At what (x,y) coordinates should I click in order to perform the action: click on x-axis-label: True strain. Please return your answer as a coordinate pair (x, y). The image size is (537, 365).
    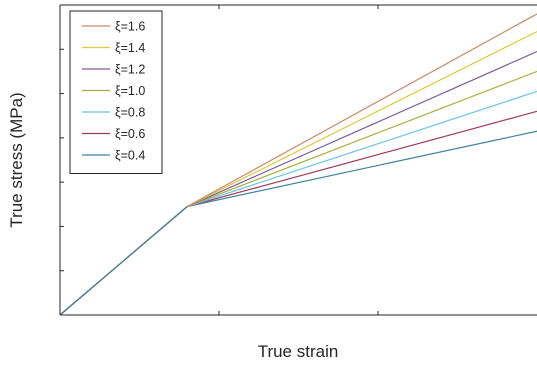
    Looking at the image, I should click on (298, 351).